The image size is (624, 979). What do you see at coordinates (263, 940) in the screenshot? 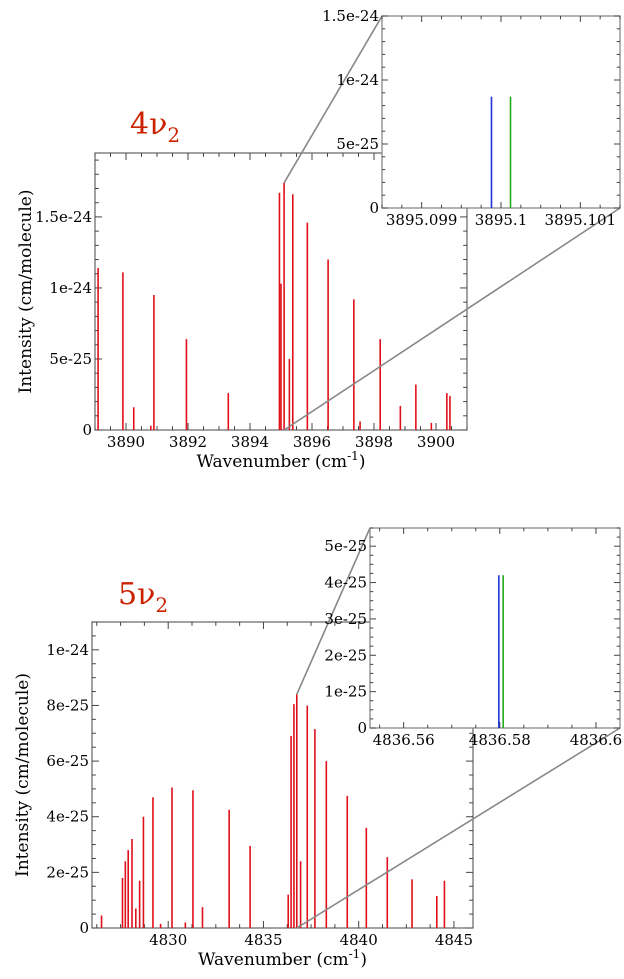
I see `x-tick-label: 4835` at bounding box center [263, 940].